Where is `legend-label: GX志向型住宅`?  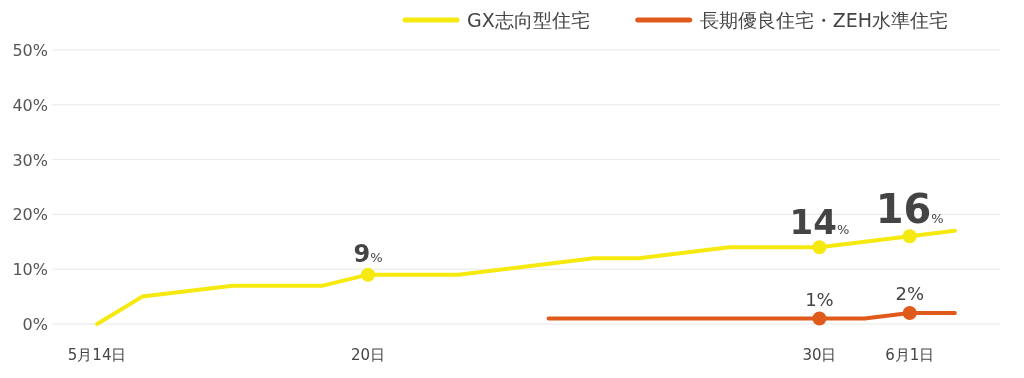
legend-label: GX志向型住宅 is located at coordinates (528, 20).